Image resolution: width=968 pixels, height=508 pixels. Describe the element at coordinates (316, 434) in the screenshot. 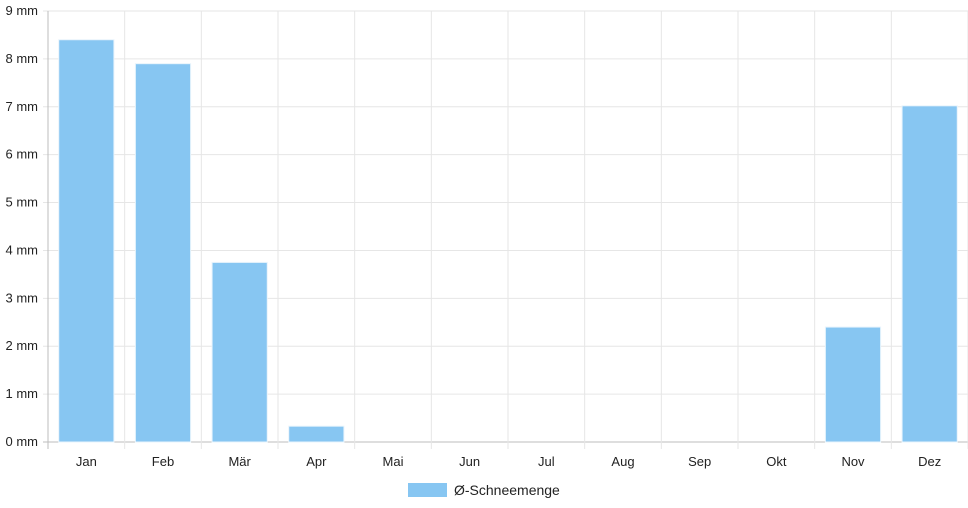

I see `bar-Apr` at that location.